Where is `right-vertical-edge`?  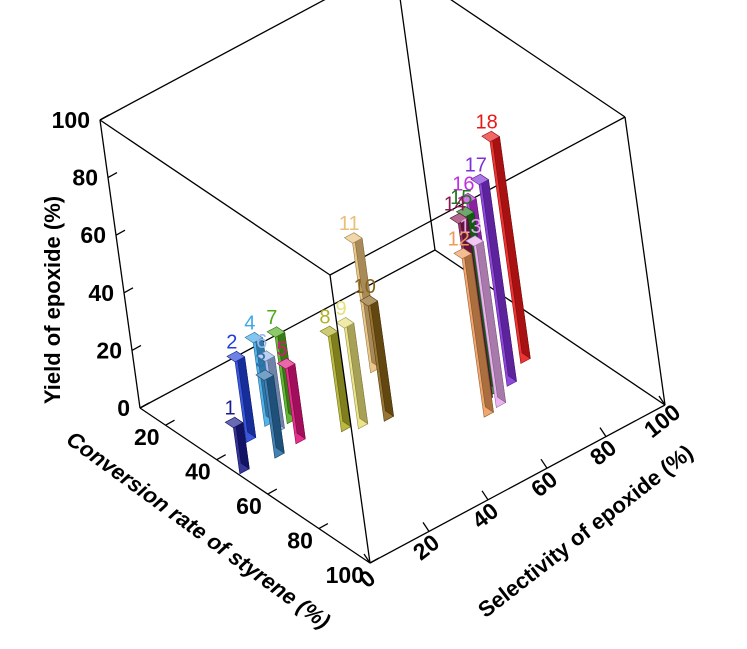
right-vertical-edge is located at coordinates (645, 261).